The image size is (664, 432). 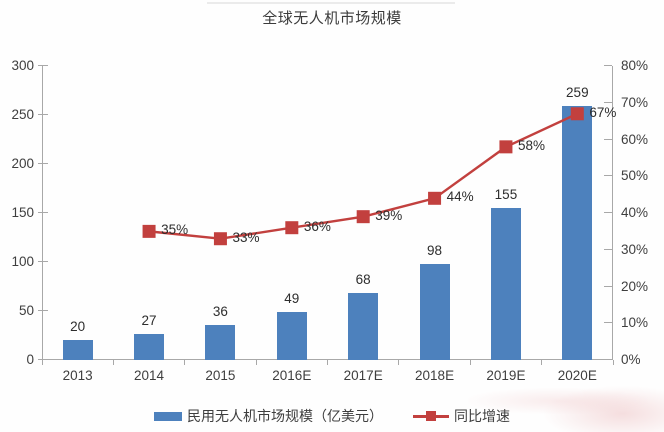 I want to click on x-axis-label: 2016E, so click(x=292, y=375).